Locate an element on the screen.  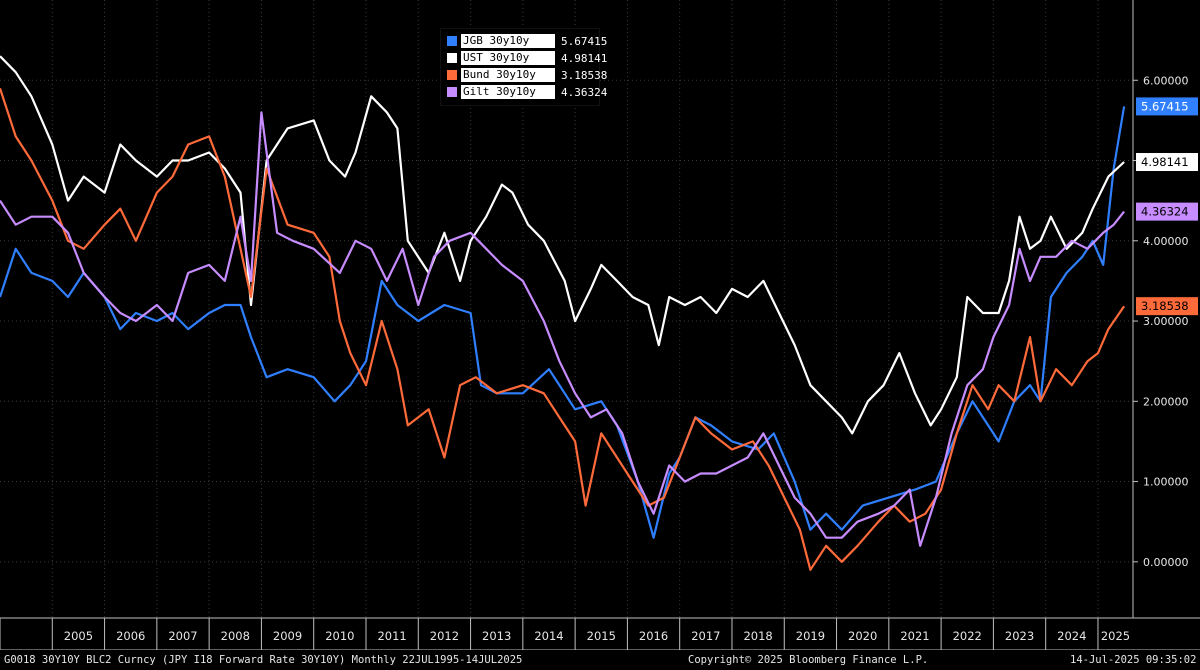
x-tick-label: 2005 is located at coordinates (78, 636).